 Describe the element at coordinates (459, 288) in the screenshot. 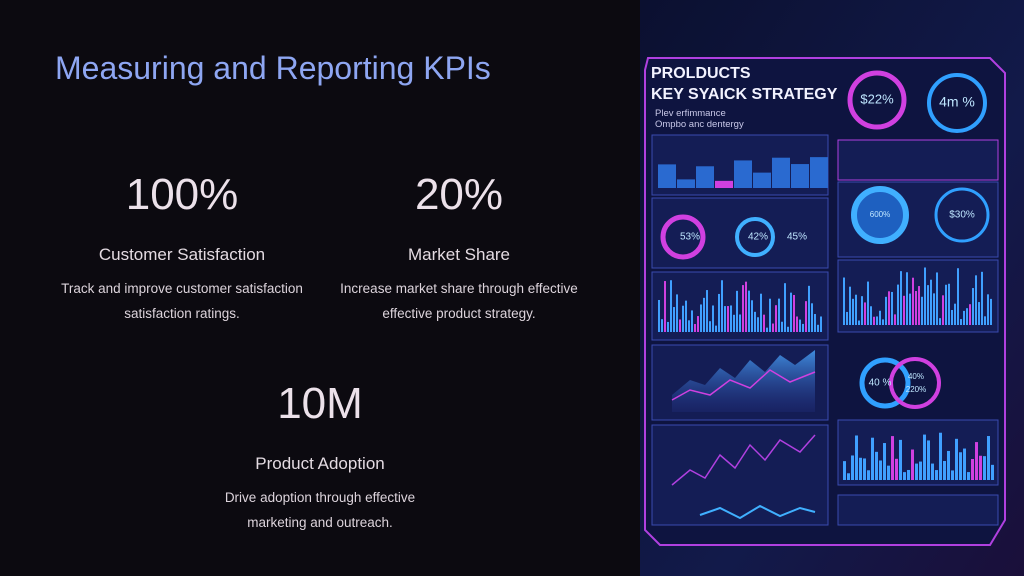

I see `kpi-description: Increase market share through effective` at that location.